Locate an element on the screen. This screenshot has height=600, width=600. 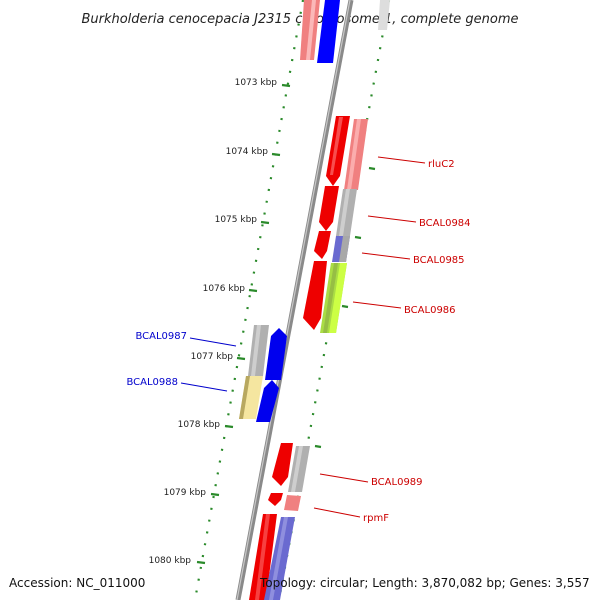
gene-label-BCAL0988: BCAL0988 is located at coordinates (152, 382).